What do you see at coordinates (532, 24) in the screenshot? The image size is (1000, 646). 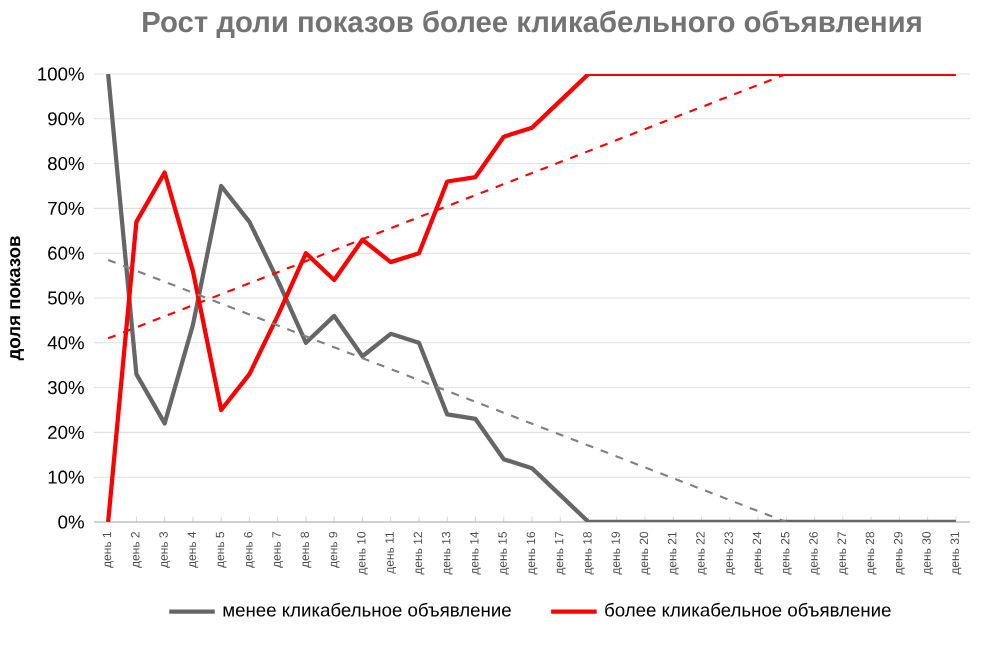 I see `chart-title: Рост доли показов более кликабельного объявления` at bounding box center [532, 24].